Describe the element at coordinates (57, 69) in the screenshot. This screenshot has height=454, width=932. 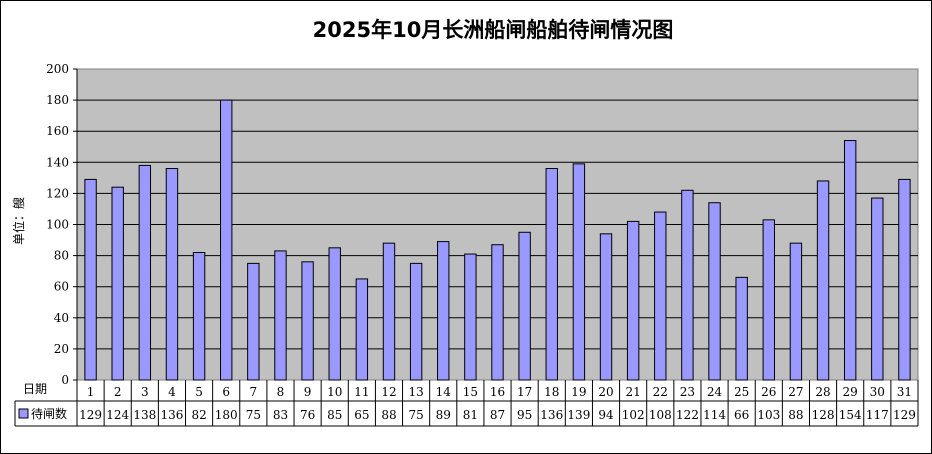
I see `y-tick-label: 200` at that location.